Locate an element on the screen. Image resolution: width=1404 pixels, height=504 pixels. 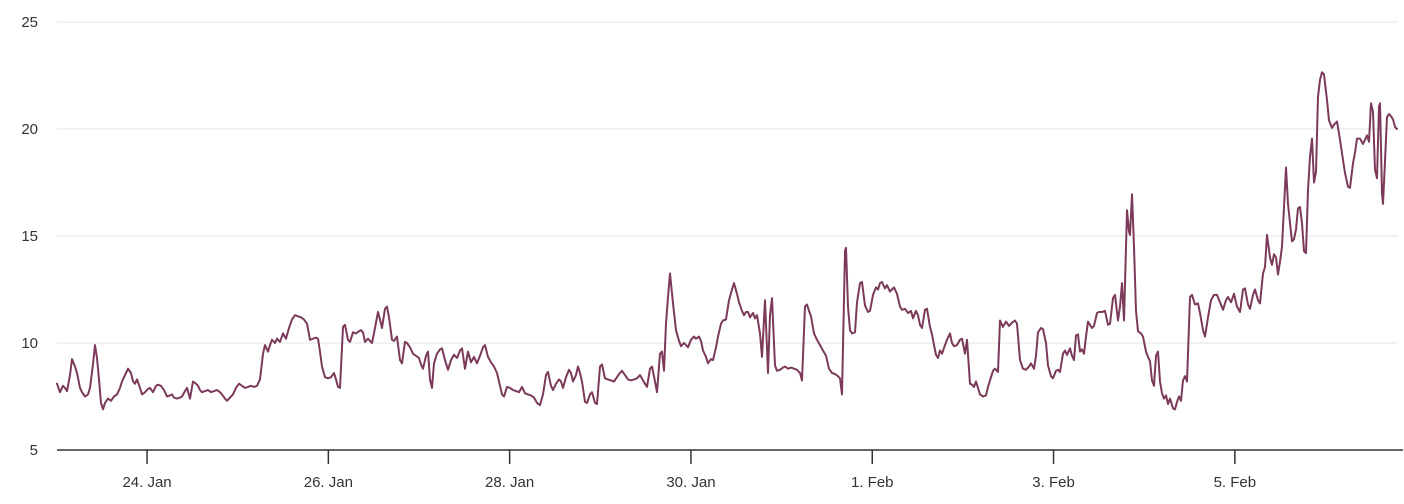
x-axis-label: 28. Jan is located at coordinates (509, 482).